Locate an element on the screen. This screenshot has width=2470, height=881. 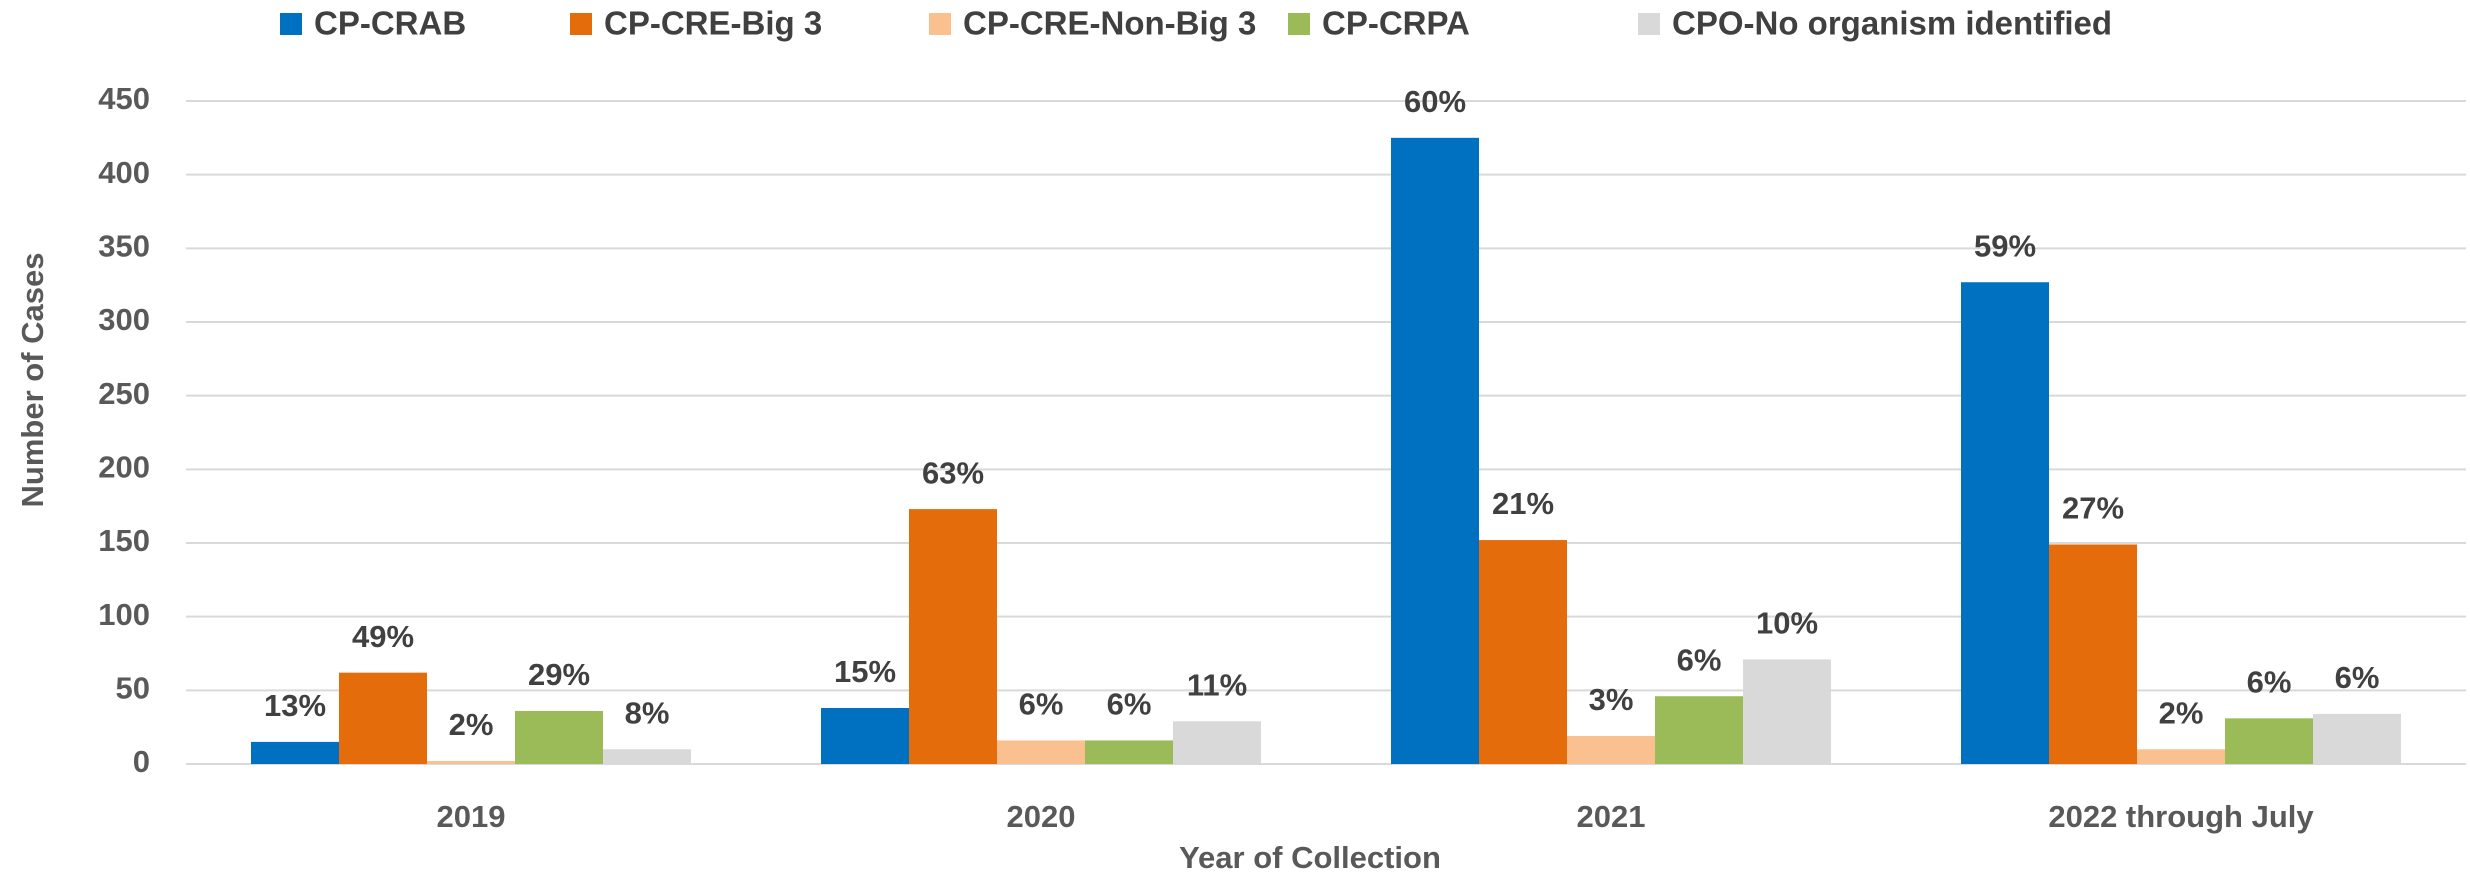
data-label: 10% is located at coordinates (1787, 623).